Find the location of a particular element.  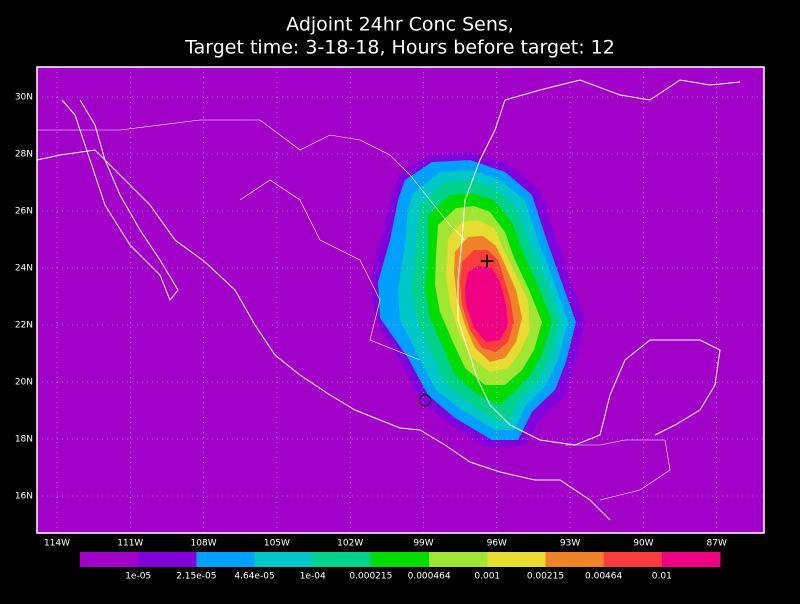

lon-label: 114W is located at coordinates (57, 544).